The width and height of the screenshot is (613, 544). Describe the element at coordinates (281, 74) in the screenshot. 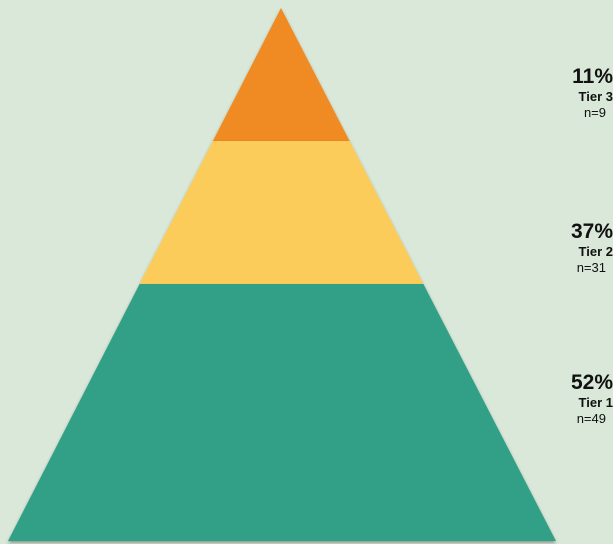

I see `tier-3-segment` at that location.